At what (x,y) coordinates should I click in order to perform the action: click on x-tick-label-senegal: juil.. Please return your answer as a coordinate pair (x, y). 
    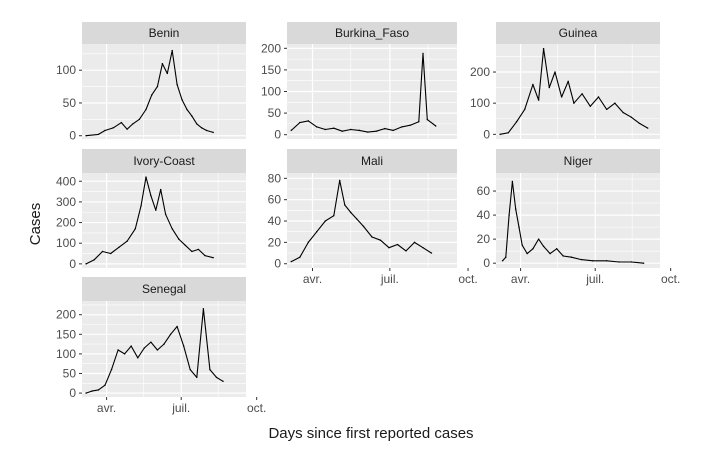
    Looking at the image, I should click on (180, 408).